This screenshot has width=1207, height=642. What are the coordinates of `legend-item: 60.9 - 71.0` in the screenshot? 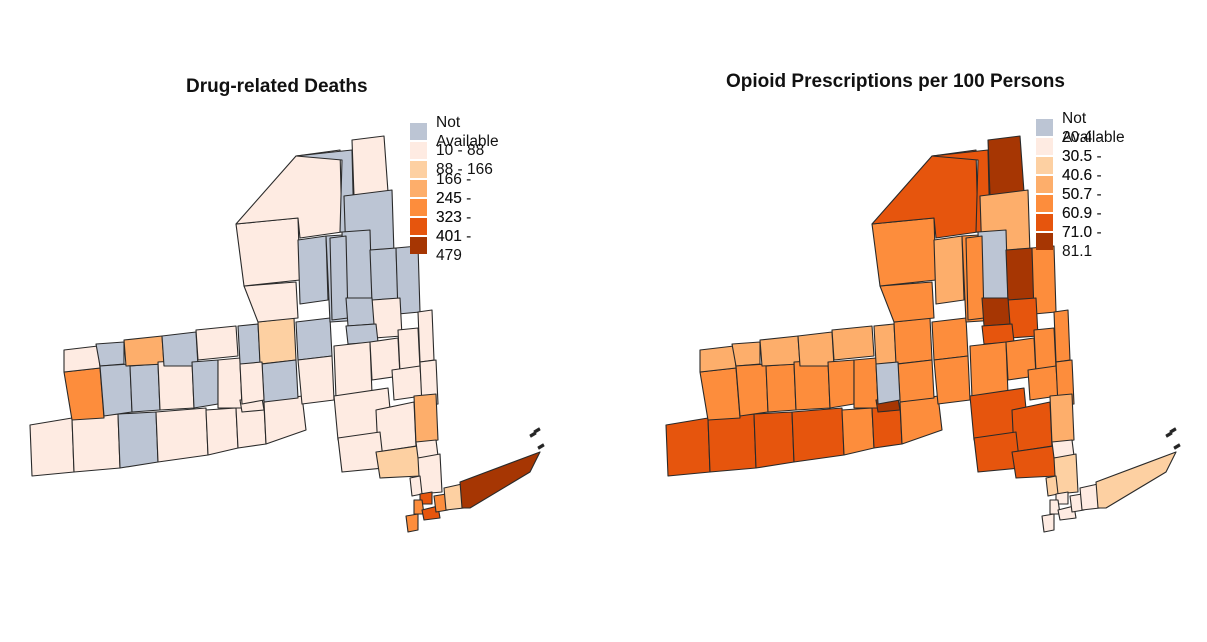 It's located at (1080, 223).